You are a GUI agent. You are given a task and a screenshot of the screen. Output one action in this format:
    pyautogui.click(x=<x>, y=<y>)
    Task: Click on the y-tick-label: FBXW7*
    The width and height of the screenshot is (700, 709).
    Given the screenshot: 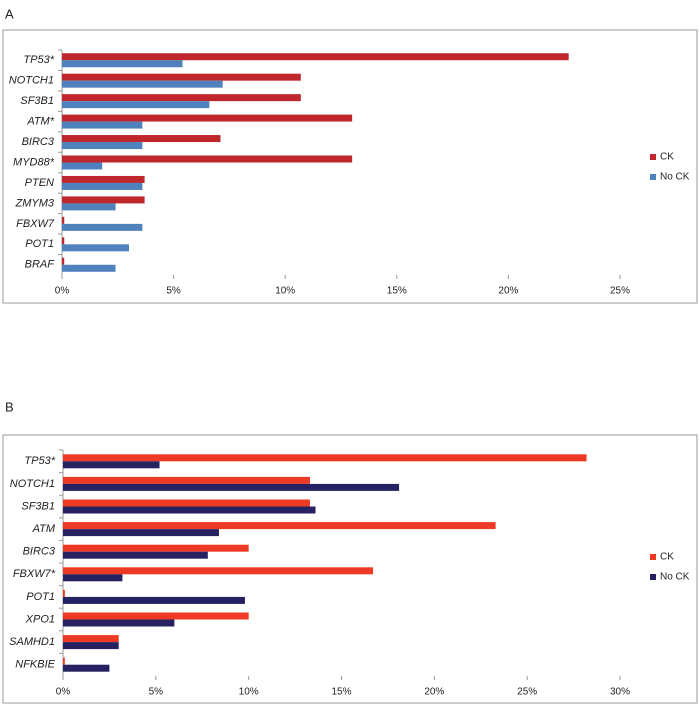 What is the action you would take?
    pyautogui.click(x=34, y=574)
    